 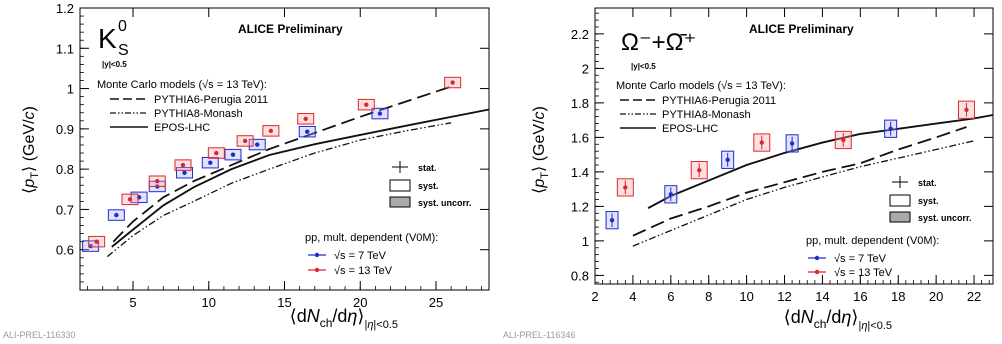 I want to click on rapidity-label: |y|<0.5, so click(x=643, y=66).